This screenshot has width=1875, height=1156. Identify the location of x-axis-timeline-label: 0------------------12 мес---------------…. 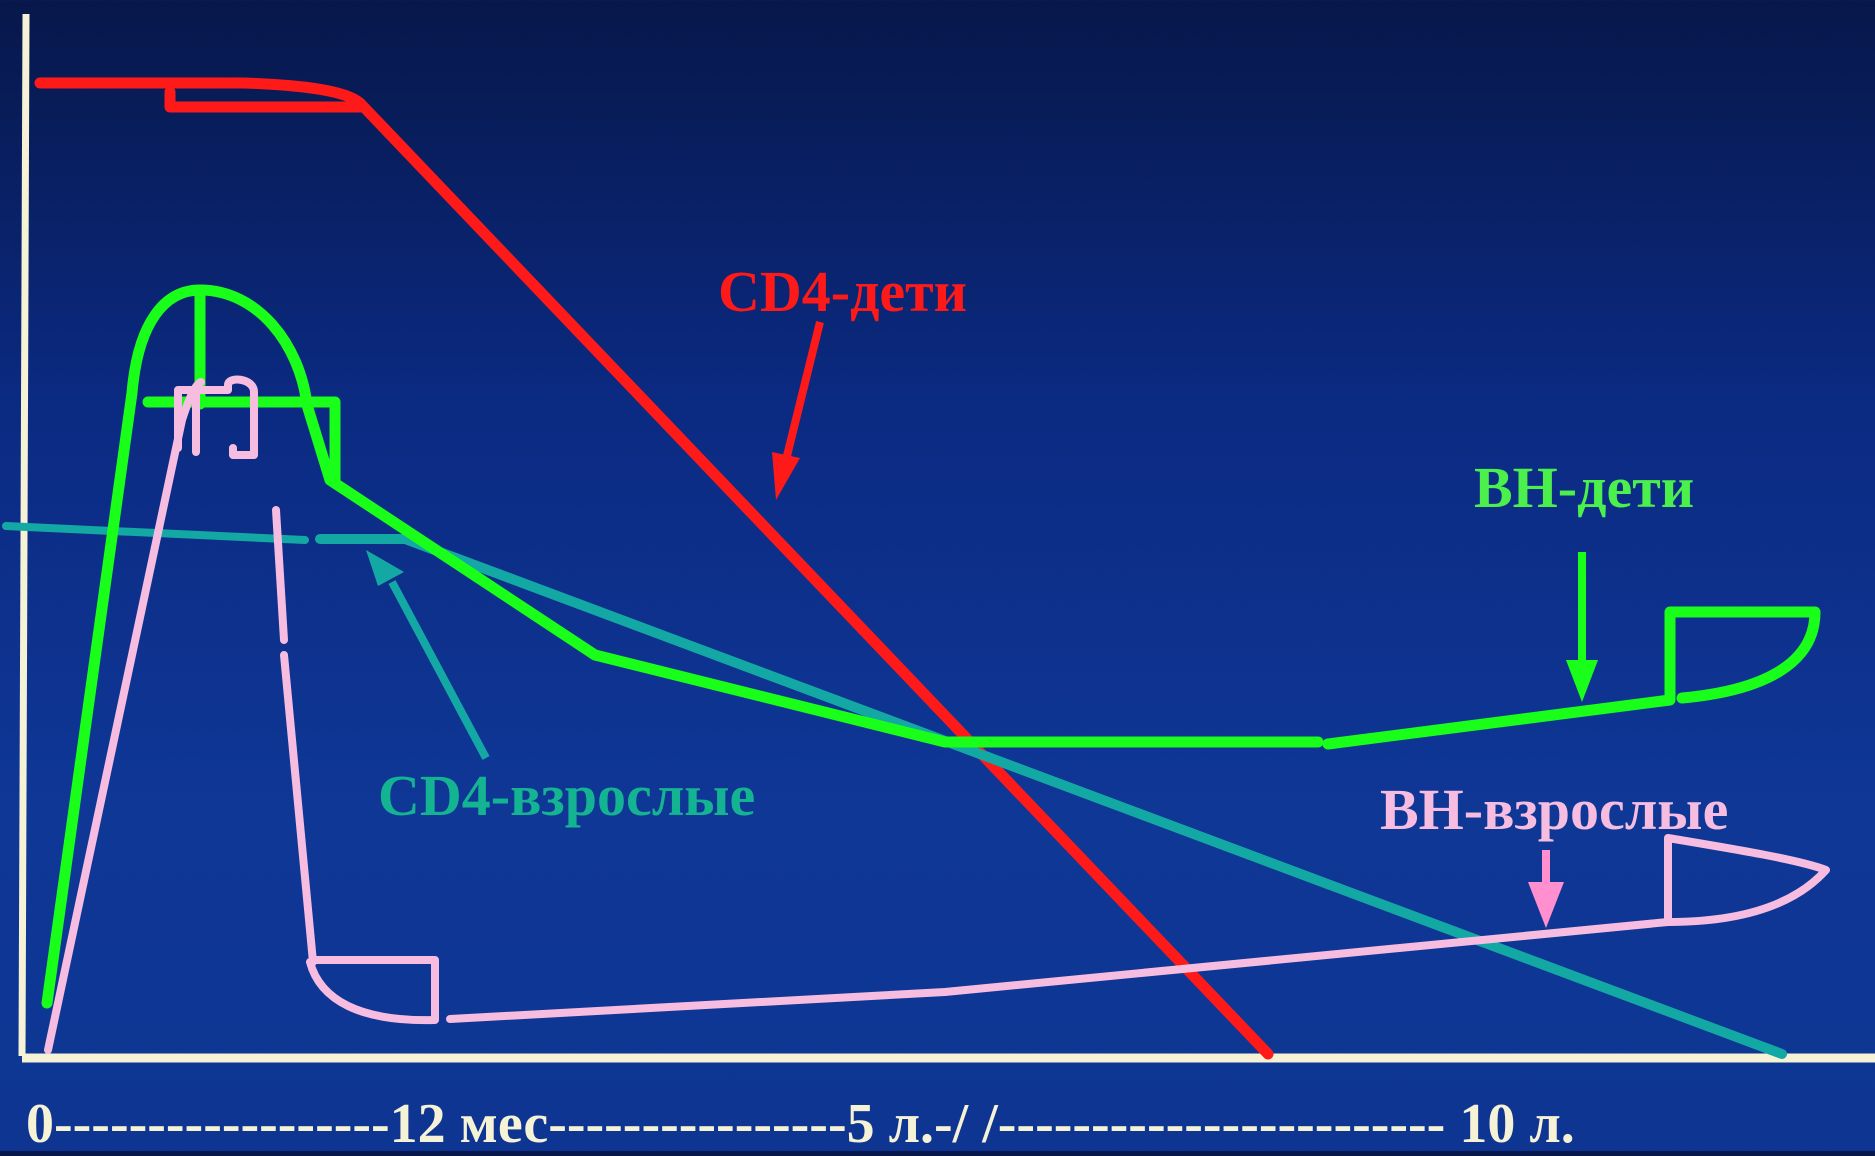
(800, 1124).